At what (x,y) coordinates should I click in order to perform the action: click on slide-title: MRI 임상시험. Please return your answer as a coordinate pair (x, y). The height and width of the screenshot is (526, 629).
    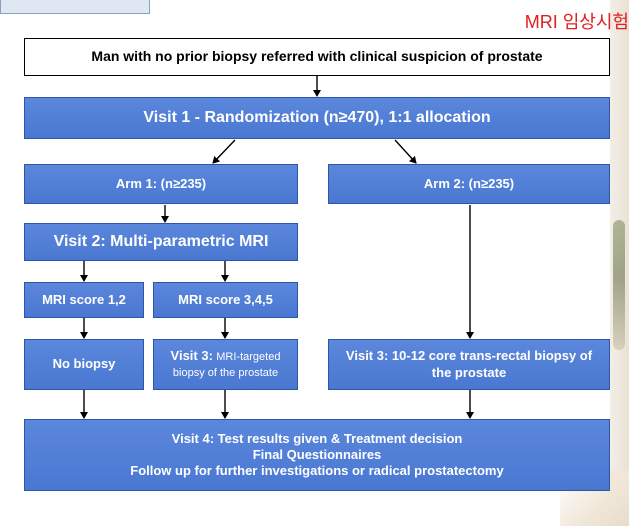
    Looking at the image, I should click on (576, 22).